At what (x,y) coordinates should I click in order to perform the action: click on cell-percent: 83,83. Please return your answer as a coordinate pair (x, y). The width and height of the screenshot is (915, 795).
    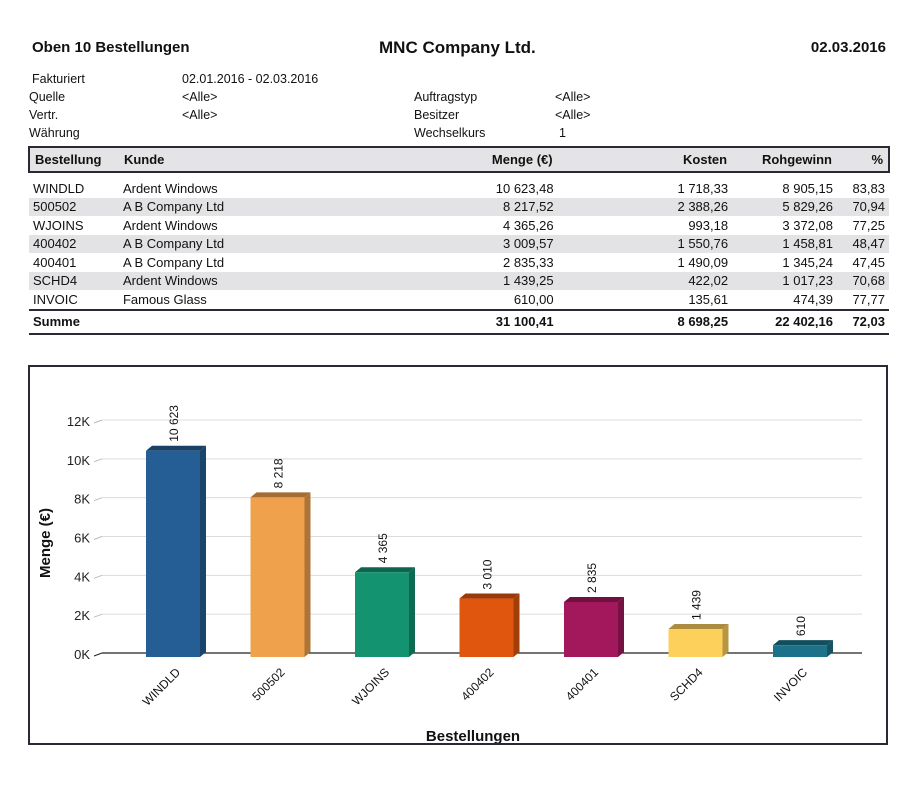
    Looking at the image, I should click on (868, 188).